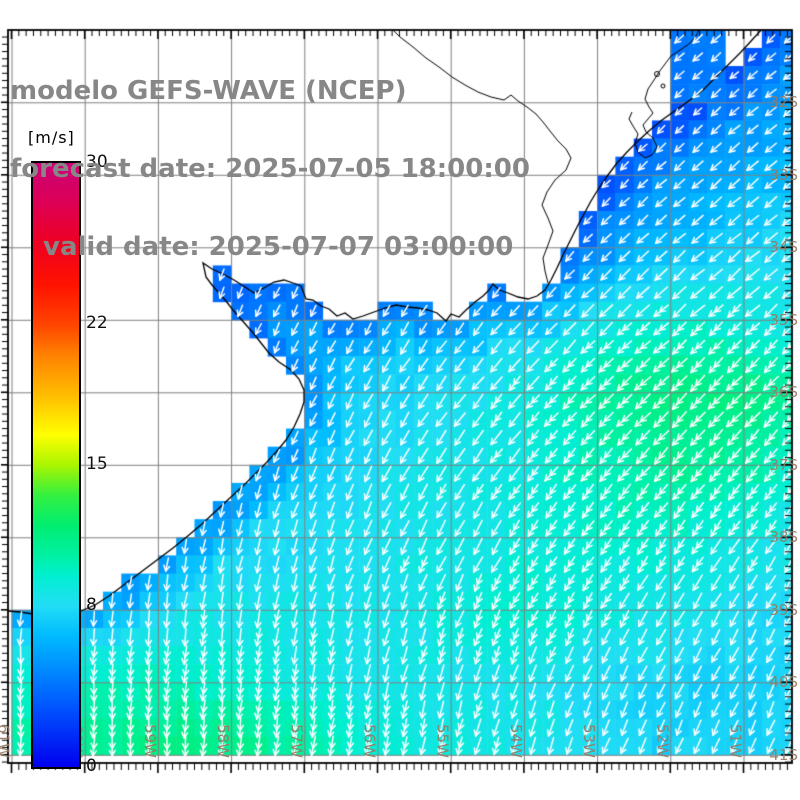  What do you see at coordinates (735, 741) in the screenshot?
I see `lon-label-51w: 51W` at bounding box center [735, 741].